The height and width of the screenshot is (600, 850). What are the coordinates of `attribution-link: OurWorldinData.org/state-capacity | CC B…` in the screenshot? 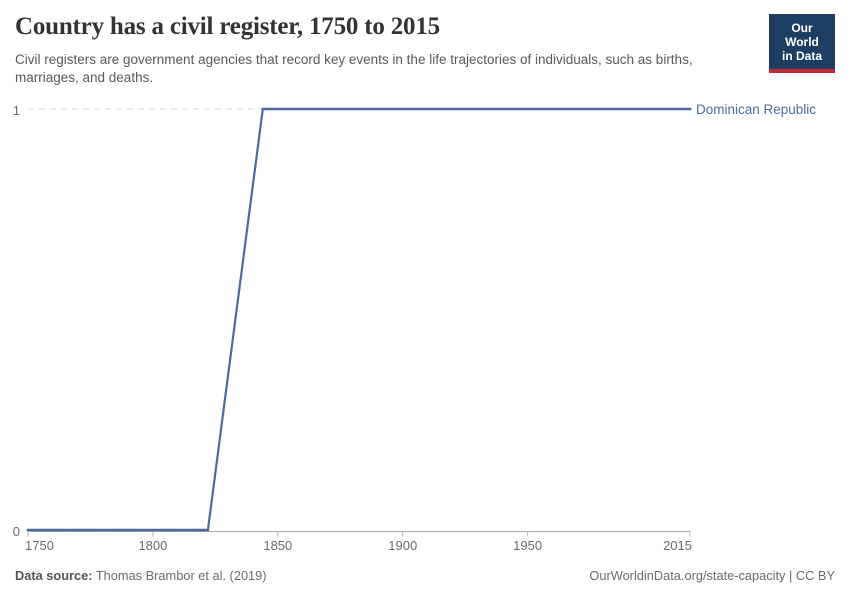 It's located at (712, 575).